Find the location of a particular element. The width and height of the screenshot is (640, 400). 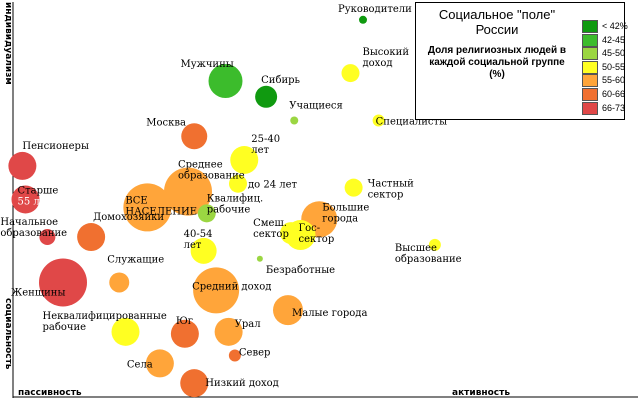

legend-label: 45-50 is located at coordinates (614, 53).